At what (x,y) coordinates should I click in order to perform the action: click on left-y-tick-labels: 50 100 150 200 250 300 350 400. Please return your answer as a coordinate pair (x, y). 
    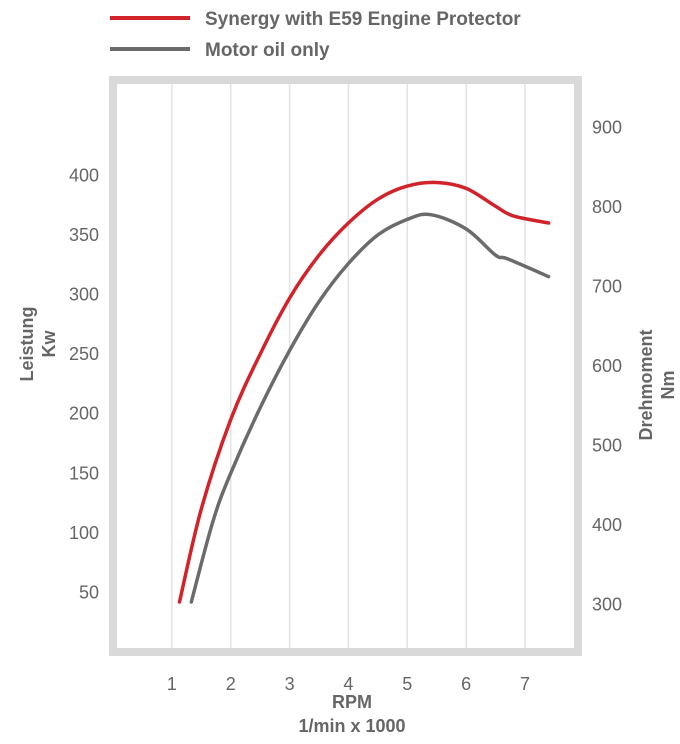
    Looking at the image, I should click on (84, 383).